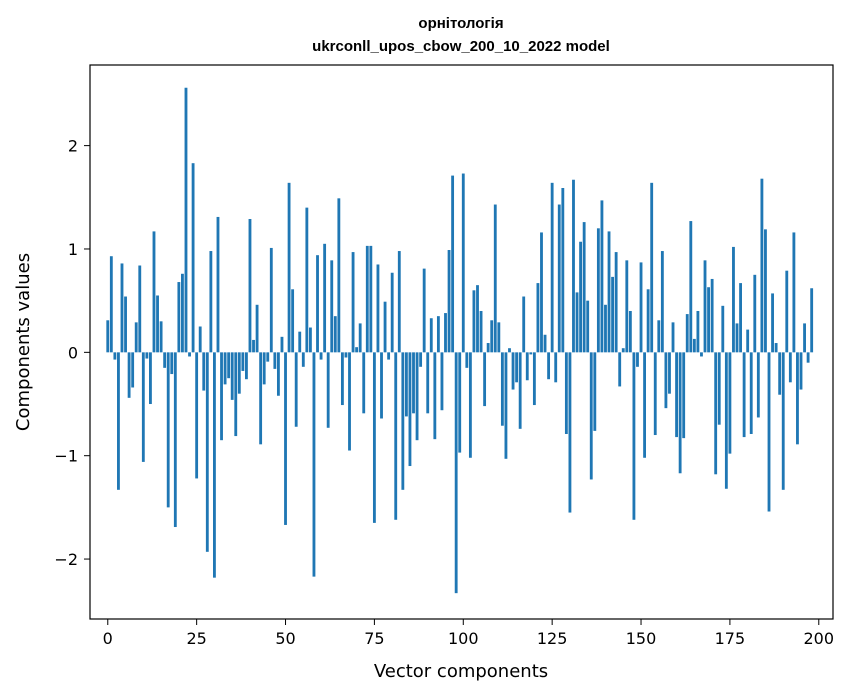 Image resolution: width=847 pixels, height=696 pixels. I want to click on x-tick-label: 200, so click(819, 638).